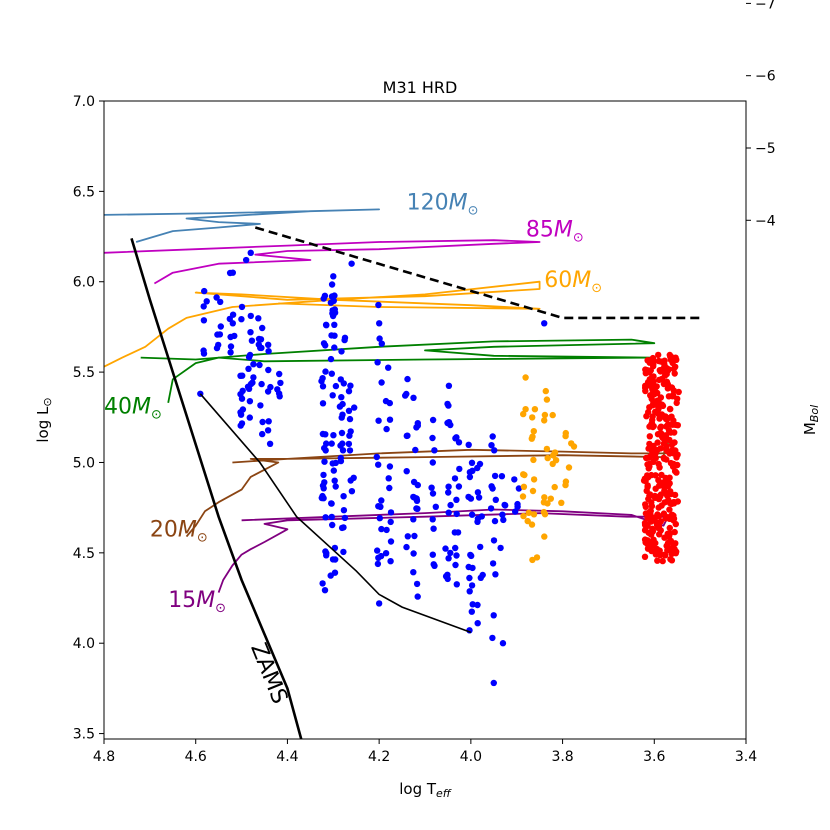  I want to click on y2-axis-label: MBol, so click(811, 420).